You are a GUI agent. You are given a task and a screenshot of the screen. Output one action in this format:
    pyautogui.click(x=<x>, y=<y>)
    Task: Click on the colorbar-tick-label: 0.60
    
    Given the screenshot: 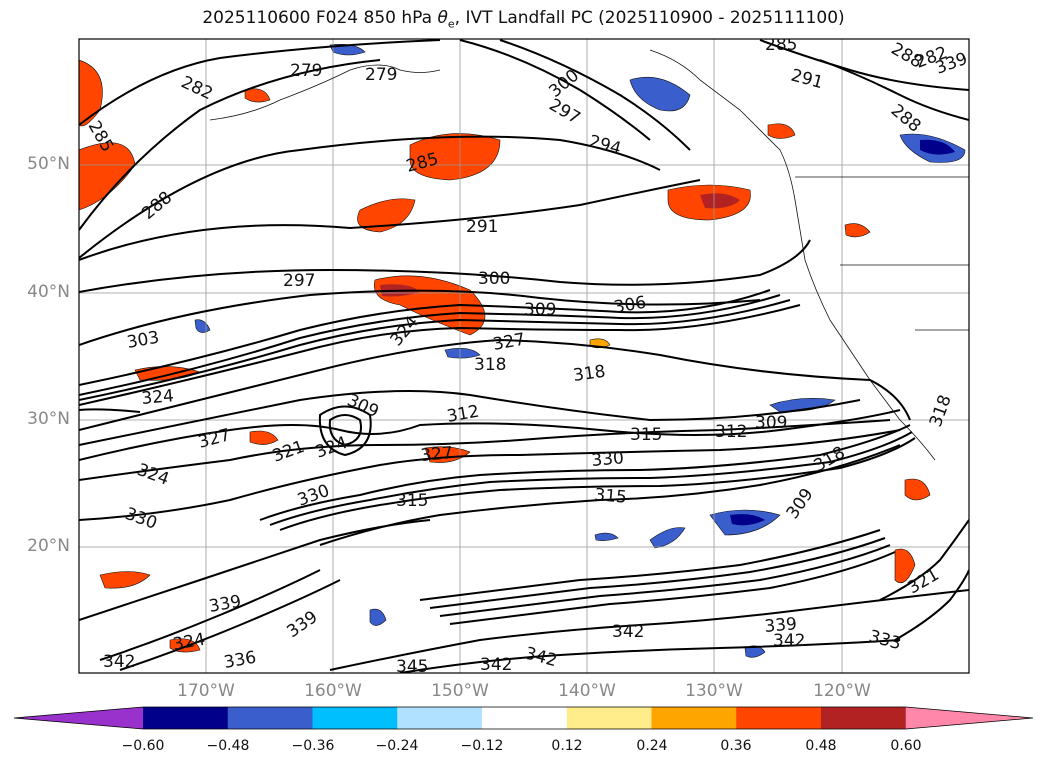 What is the action you would take?
    pyautogui.click(x=906, y=746)
    